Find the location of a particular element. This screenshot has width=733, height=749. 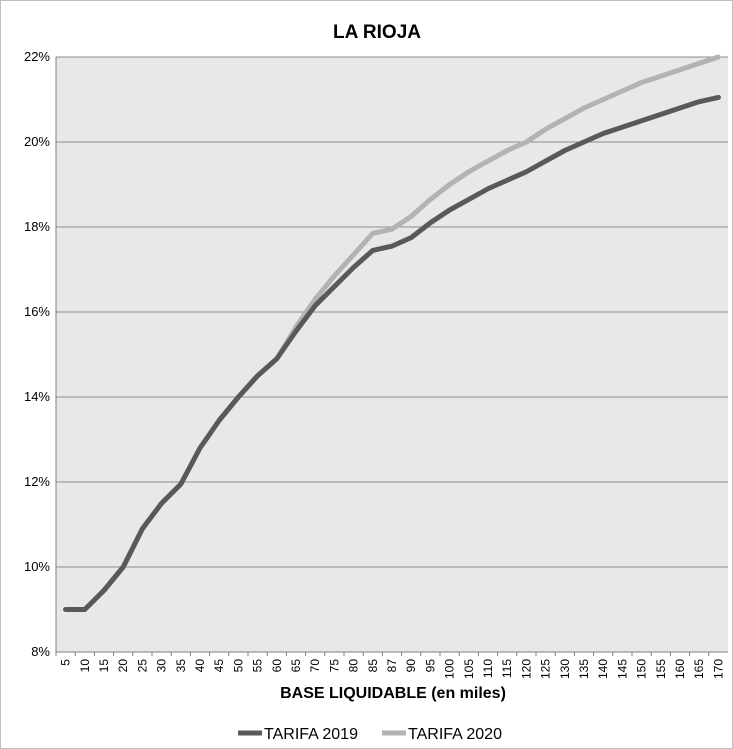

x-tick-label: 140 is located at coordinates (603, 669).